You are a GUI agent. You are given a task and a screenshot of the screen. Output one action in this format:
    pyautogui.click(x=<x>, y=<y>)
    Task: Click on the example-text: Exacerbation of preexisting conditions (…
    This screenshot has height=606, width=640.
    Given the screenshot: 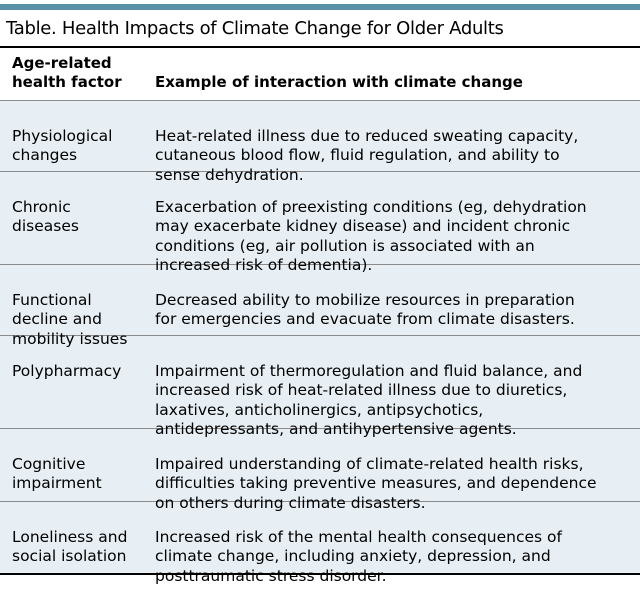 What is the action you would take?
    pyautogui.click(x=371, y=236)
    